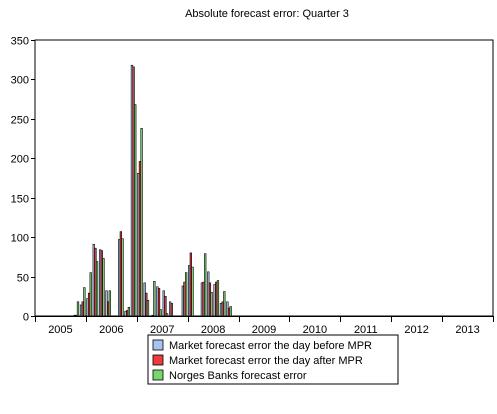 This screenshot has width=497, height=414. Describe the element at coordinates (23, 180) in the screenshot. I see `y-axis: 0 50 100 150 200 250 300 350` at that location.